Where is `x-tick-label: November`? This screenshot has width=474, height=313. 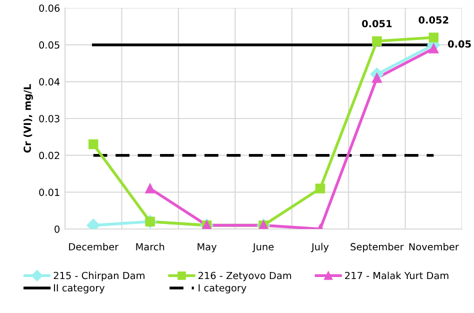
x-tick-label: November is located at coordinates (434, 246).